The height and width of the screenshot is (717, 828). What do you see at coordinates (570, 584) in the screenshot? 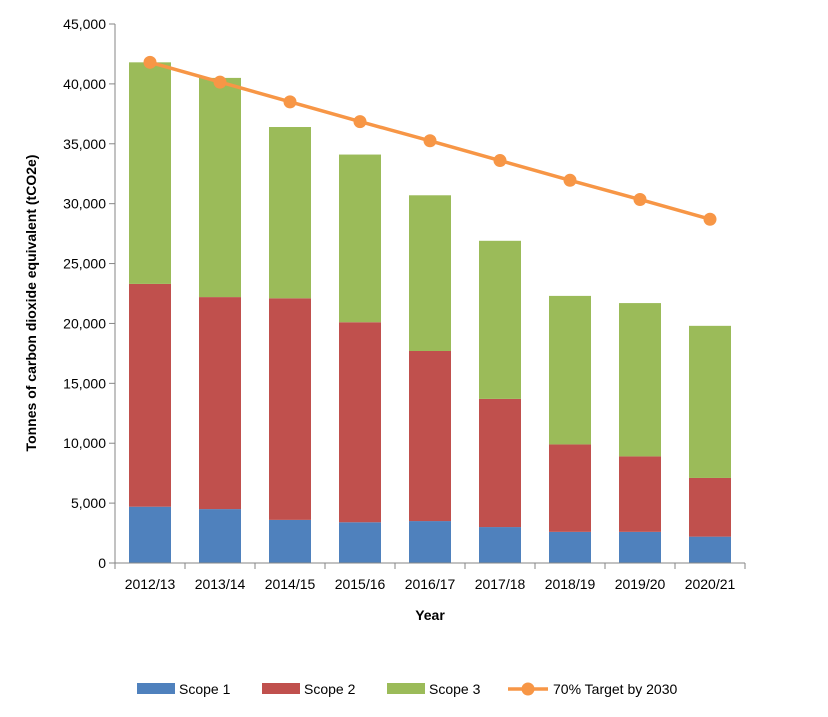
I see `x-tick-label: 2018/19` at bounding box center [570, 584].